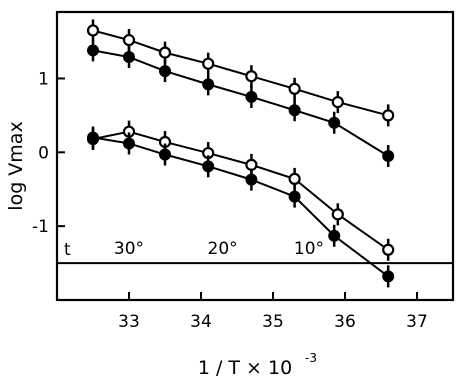 This screenshot has width=466, height=381. What do you see at coordinates (129, 249) in the screenshot?
I see `temperature-label: 30°` at bounding box center [129, 249].